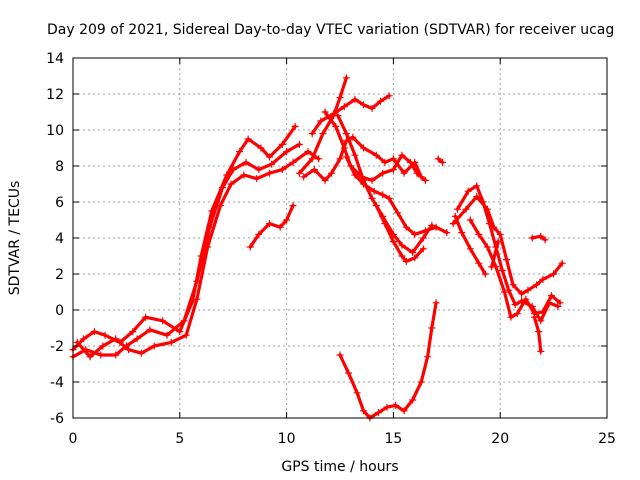 This screenshot has width=640, height=480. I want to click on x-tick-label: 5, so click(179, 439).